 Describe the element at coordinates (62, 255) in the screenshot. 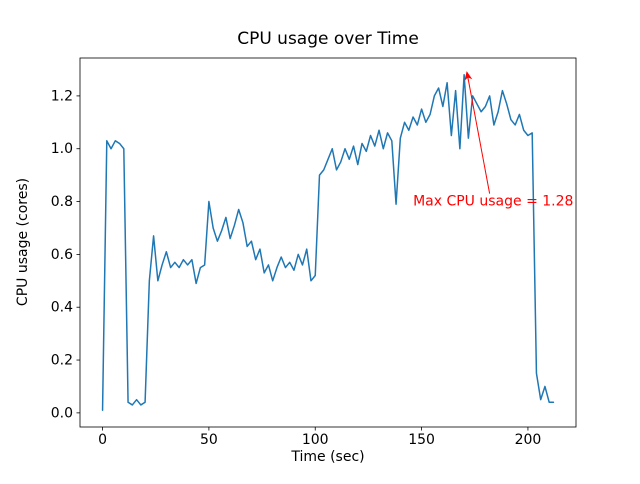

I see `y-tick-label: 0.6` at that location.